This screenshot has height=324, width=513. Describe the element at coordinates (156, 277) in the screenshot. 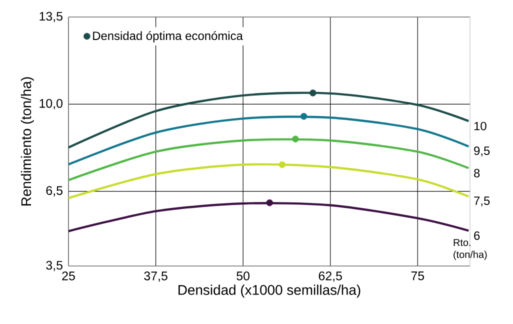

I see `x-tick-label: 37,5` at that location.